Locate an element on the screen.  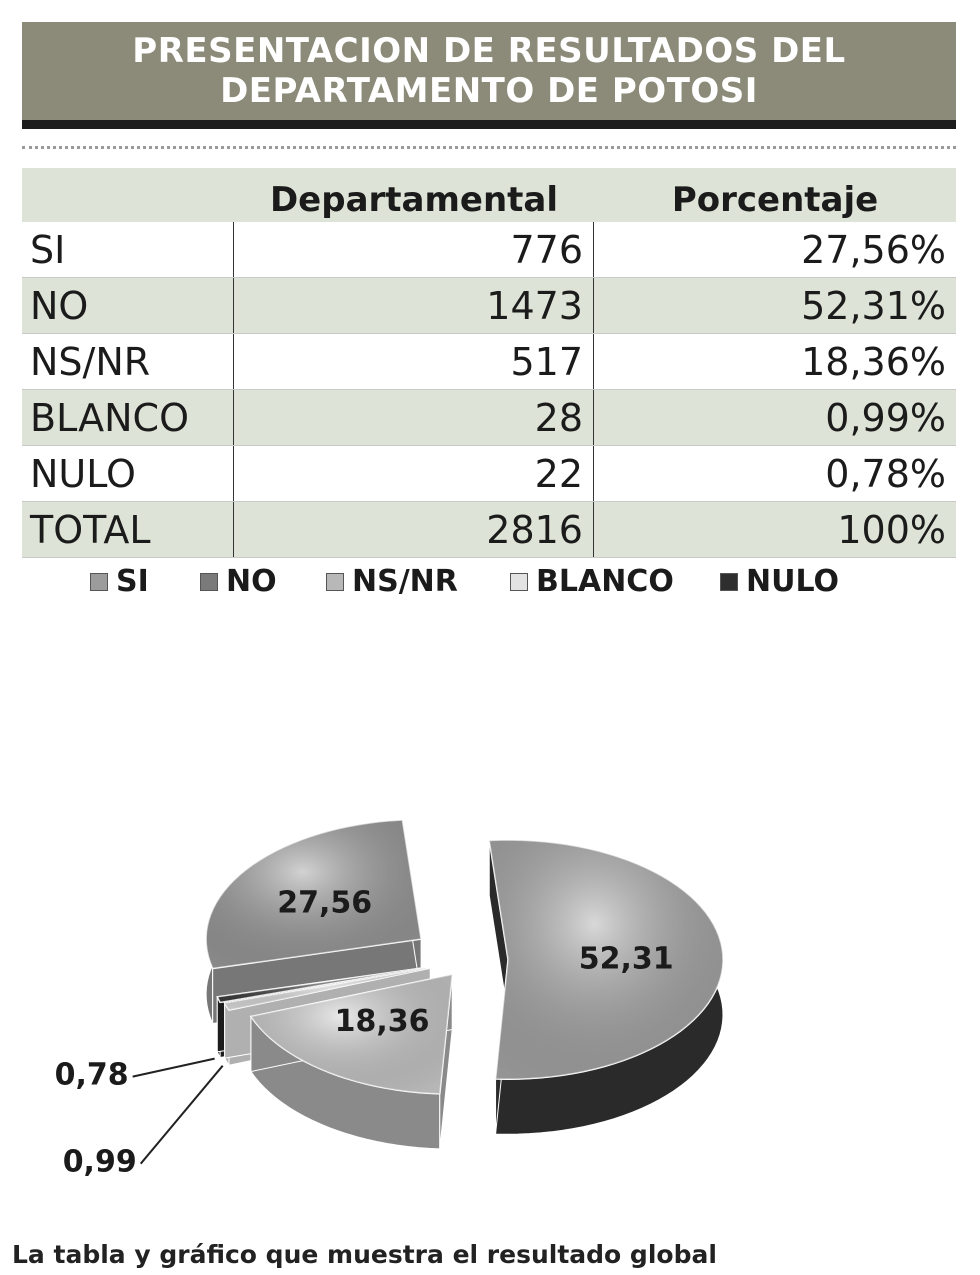
pie-slice-no is located at coordinates (606, 987).